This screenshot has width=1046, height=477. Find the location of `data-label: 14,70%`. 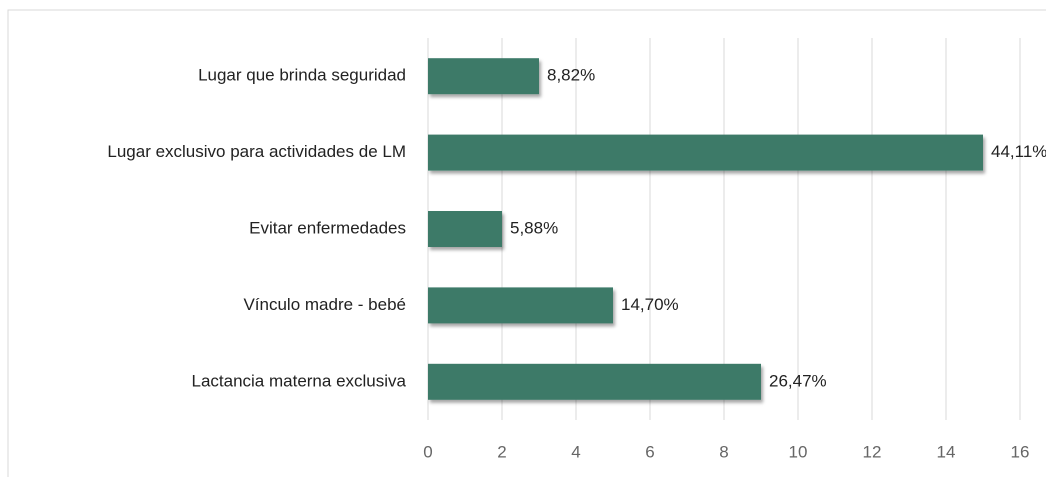

data-label: 14,70% is located at coordinates (650, 304).